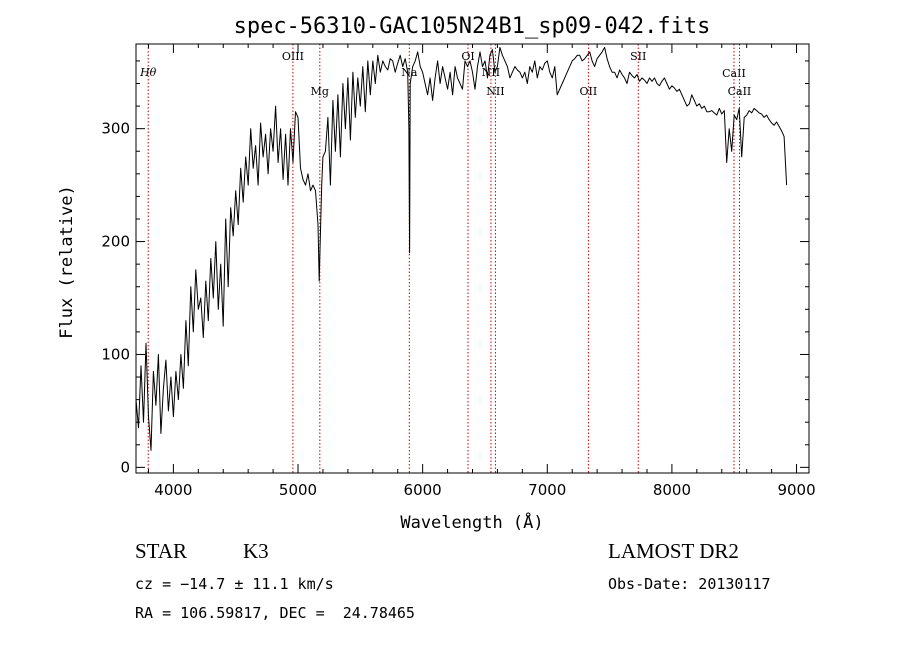 This screenshot has width=900, height=654. Describe the element at coordinates (115, 242) in the screenshot. I see `y-tick-label: 200` at that location.